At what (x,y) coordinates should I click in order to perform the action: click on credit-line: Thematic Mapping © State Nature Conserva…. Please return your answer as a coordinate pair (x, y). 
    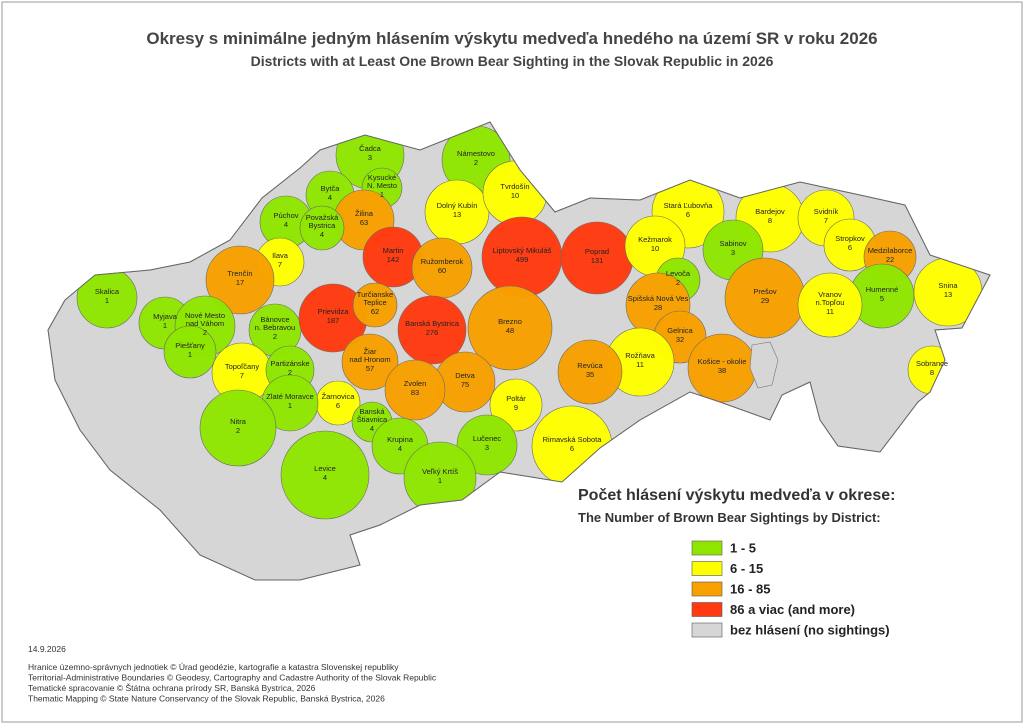
    Looking at the image, I should click on (206, 699).